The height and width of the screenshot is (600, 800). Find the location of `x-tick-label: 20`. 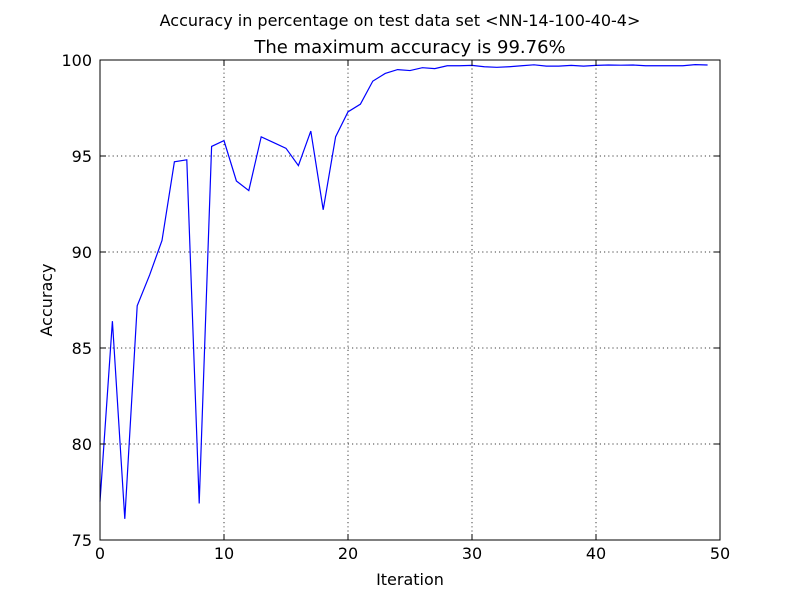

x-tick-label: 20 is located at coordinates (348, 553).